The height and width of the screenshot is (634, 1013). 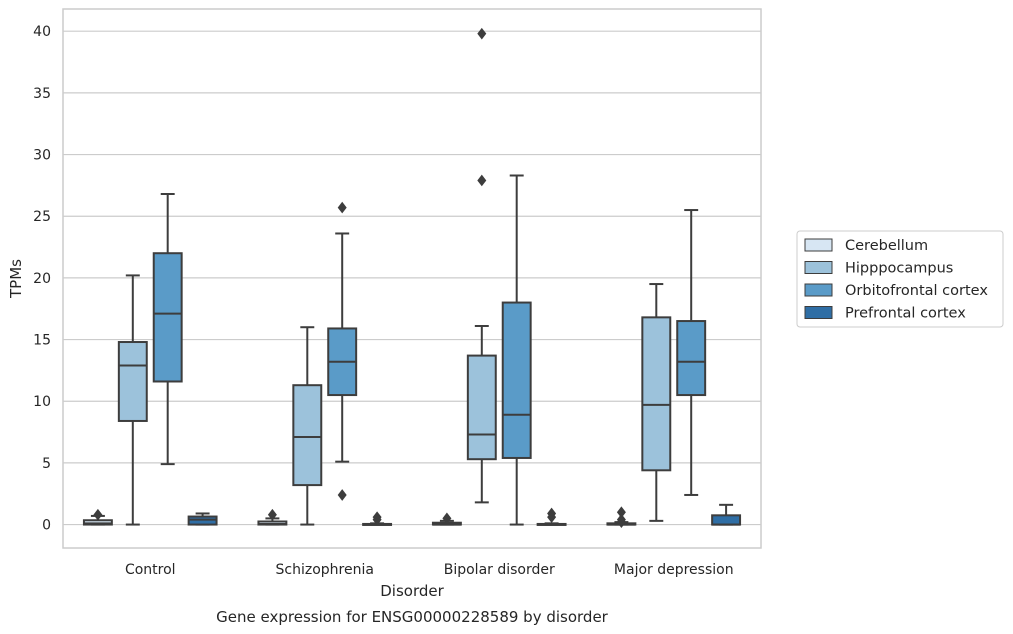 What do you see at coordinates (42, 156) in the screenshot?
I see `y-tick-label-30: 30` at bounding box center [42, 156].